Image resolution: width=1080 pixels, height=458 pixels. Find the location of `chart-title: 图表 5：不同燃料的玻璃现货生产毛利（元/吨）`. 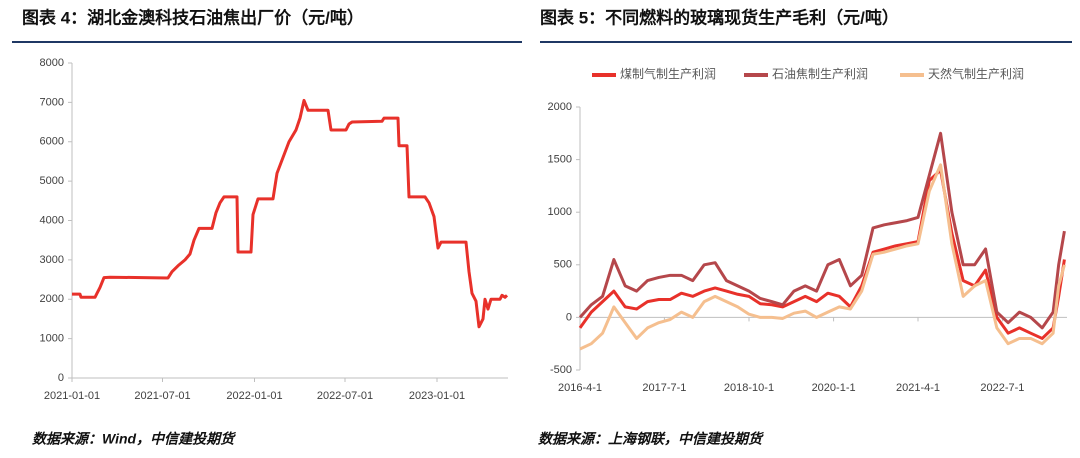

chart-title: 图表 5：不同燃料的玻璃现货生产毛利（元/吨） is located at coordinates (719, 17).